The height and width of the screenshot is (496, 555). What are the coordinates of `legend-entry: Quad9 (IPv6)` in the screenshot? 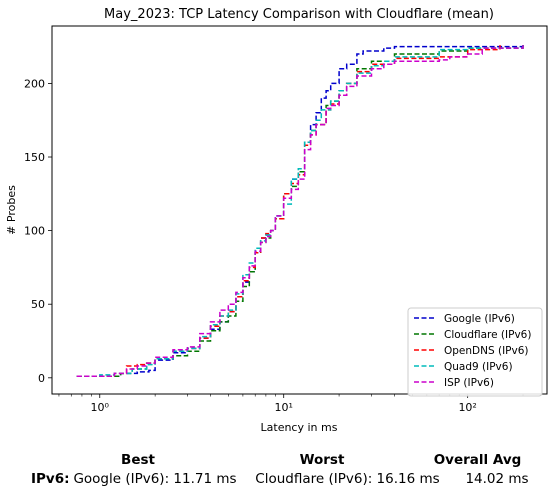 It's located at (478, 367).